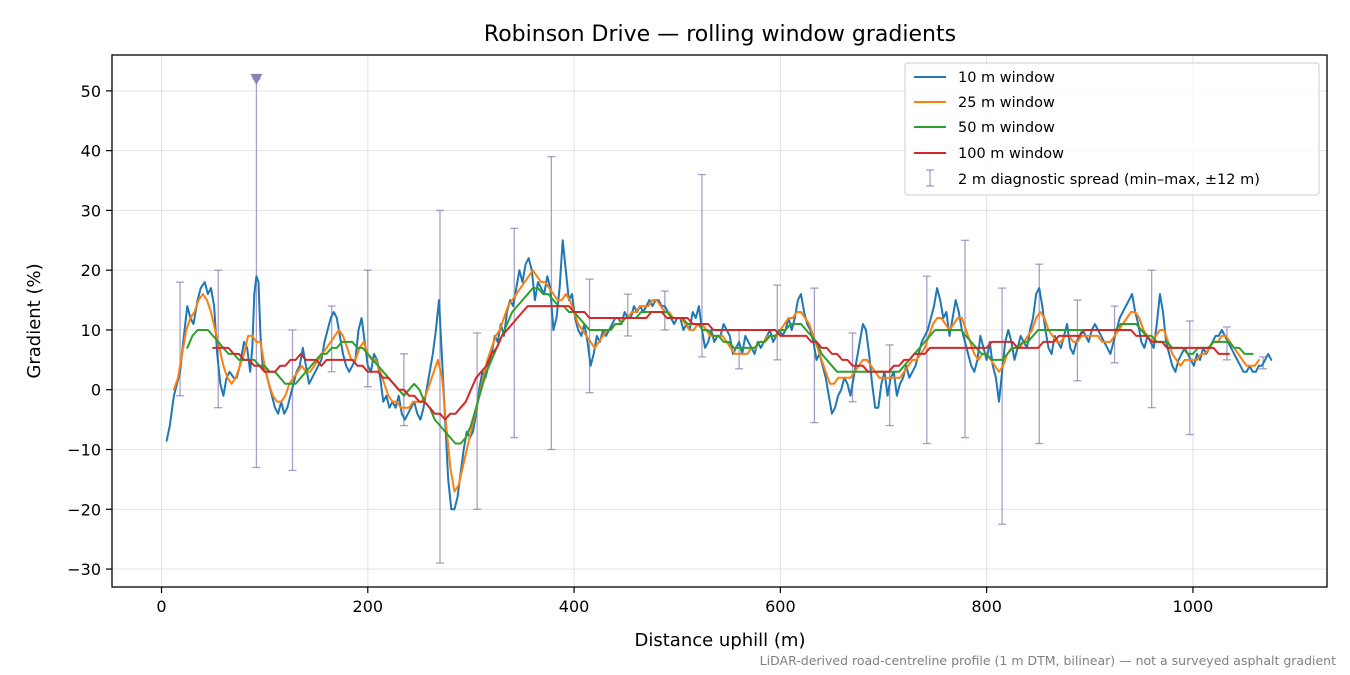 The image size is (1350, 675). Describe the element at coordinates (1006, 103) in the screenshot. I see `legend-label-25m: 25 m window` at that location.